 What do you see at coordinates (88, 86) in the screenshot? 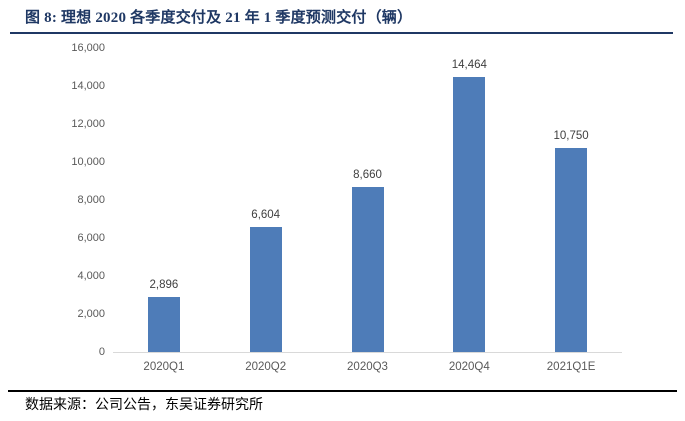
I see `y-tick-label: 14,000` at bounding box center [88, 86].